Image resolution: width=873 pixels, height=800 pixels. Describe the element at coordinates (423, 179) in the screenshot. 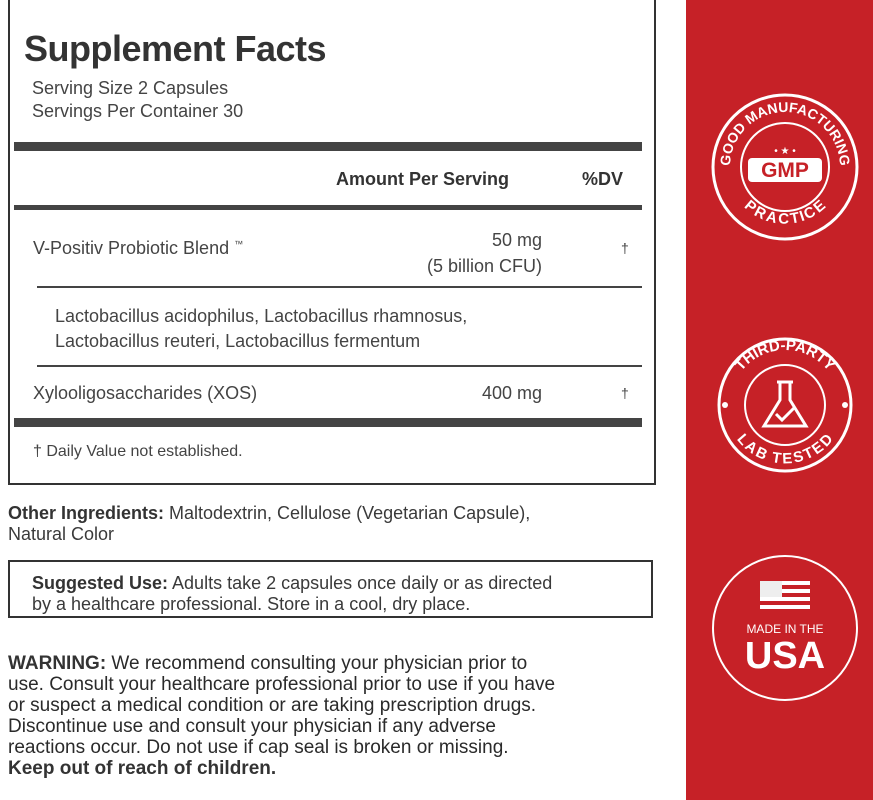

I see `header-amount: Amount Per Serving` at that location.